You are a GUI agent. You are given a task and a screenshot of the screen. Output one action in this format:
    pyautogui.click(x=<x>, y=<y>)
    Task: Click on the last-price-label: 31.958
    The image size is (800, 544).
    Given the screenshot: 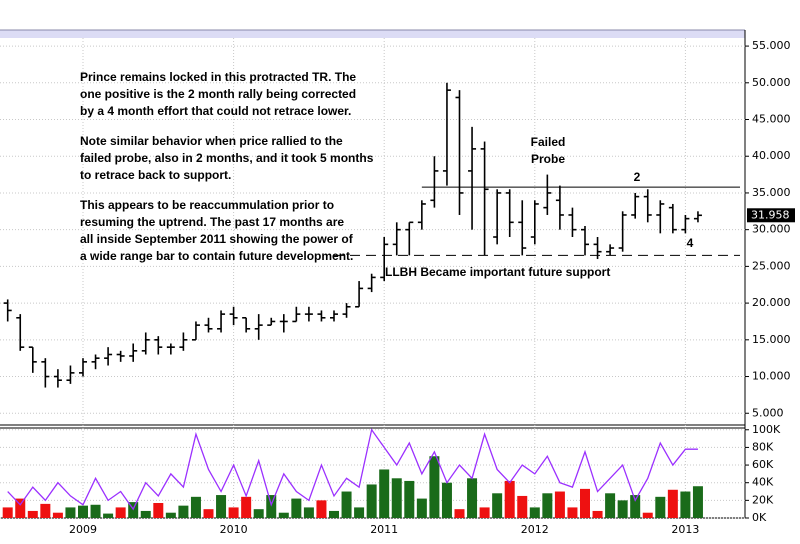 What is the action you would take?
    pyautogui.click(x=770, y=214)
    